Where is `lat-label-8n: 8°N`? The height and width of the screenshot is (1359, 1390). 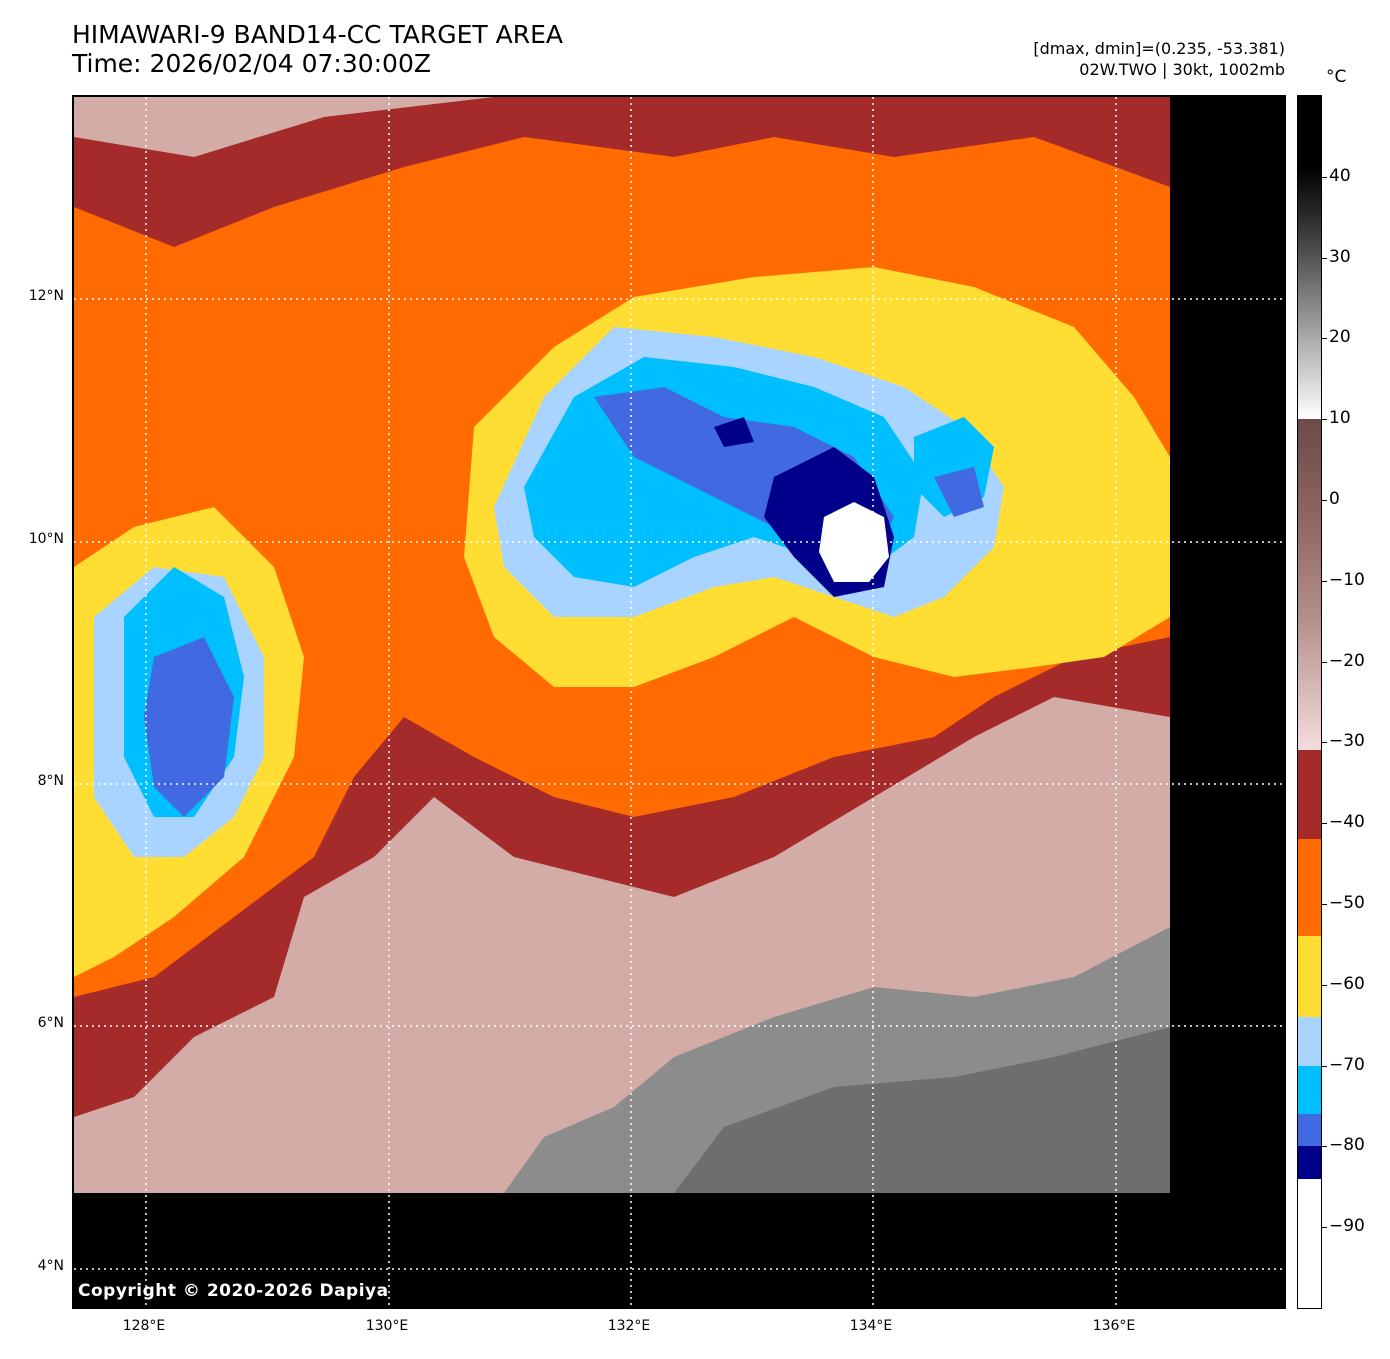
lat-label-8n: 8°N is located at coordinates (50, 781).